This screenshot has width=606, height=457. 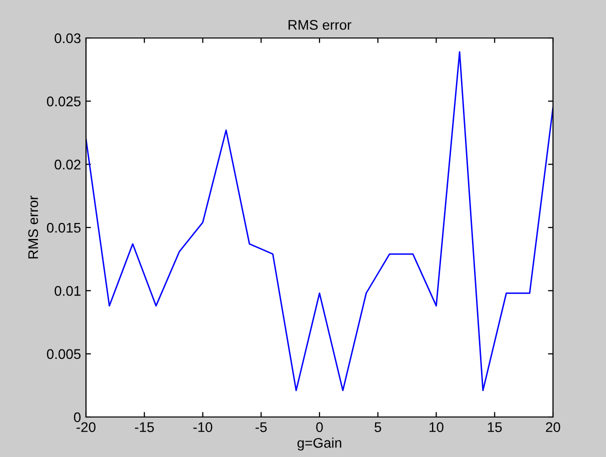 What do you see at coordinates (77, 417) in the screenshot?
I see `y-tick-label: 0` at bounding box center [77, 417].